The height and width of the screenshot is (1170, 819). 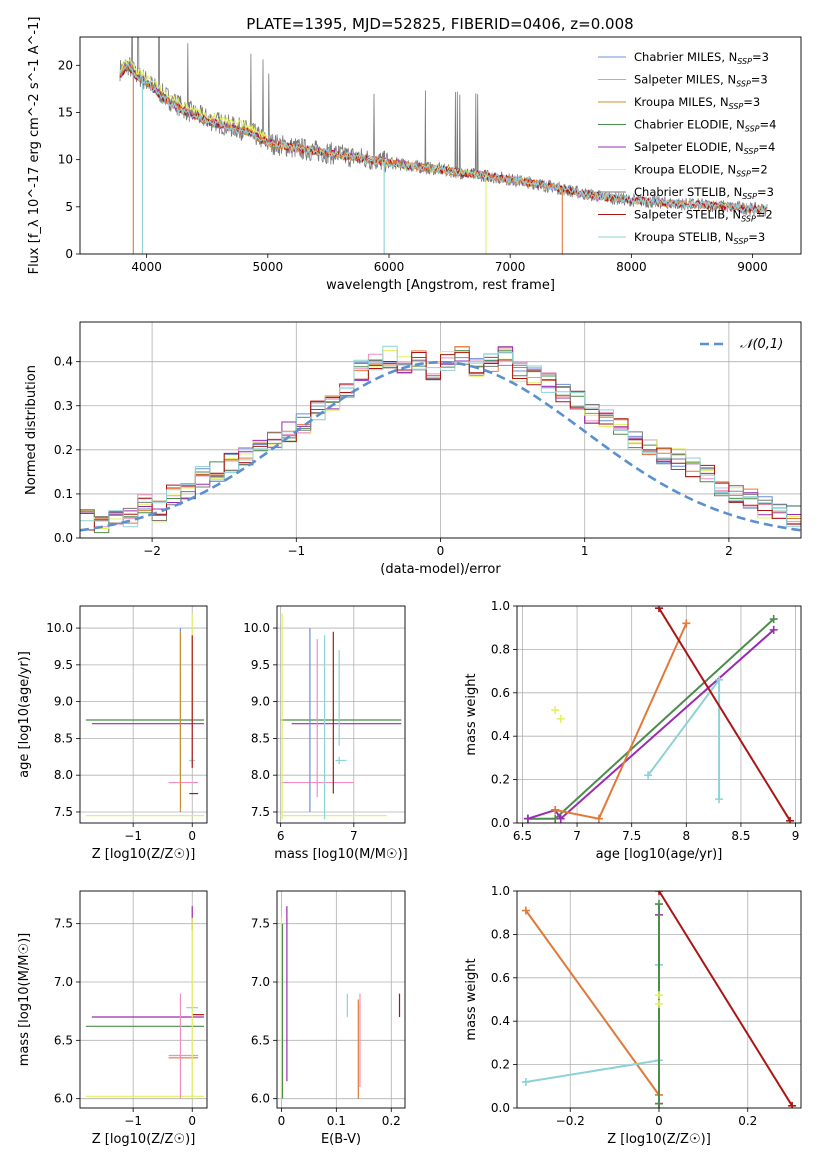 What do you see at coordinates (260, 982) in the screenshot?
I see `y-tick-label: 7.0` at bounding box center [260, 982].